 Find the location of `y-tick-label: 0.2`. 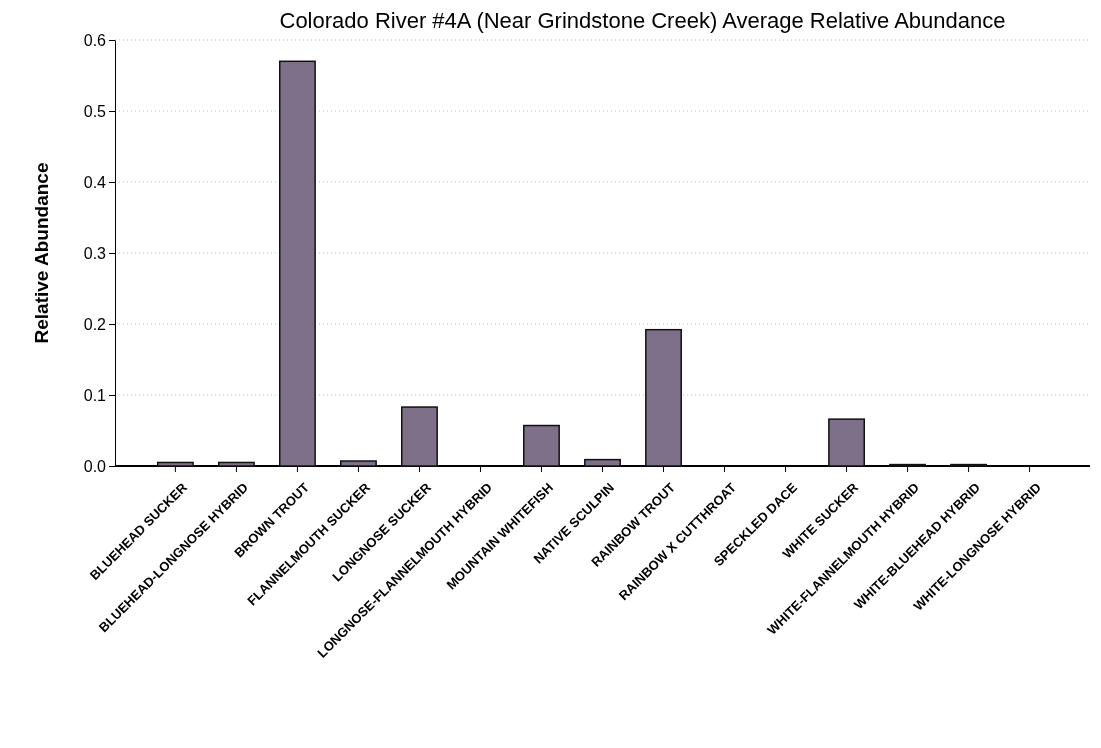

y-tick-label: 0.2 is located at coordinates (95, 324).